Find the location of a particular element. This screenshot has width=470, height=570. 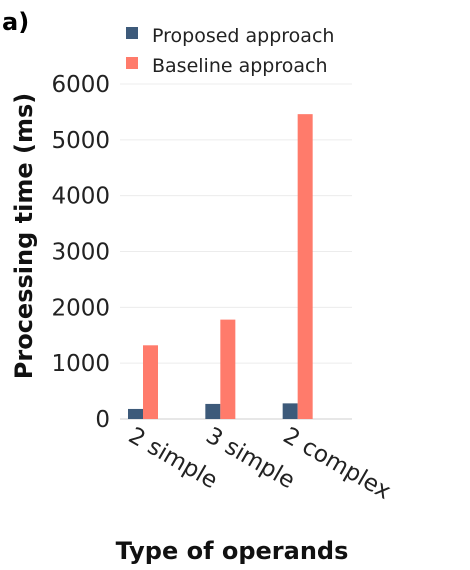

y-axis-title: Processing time (ms) is located at coordinates (24, 236).